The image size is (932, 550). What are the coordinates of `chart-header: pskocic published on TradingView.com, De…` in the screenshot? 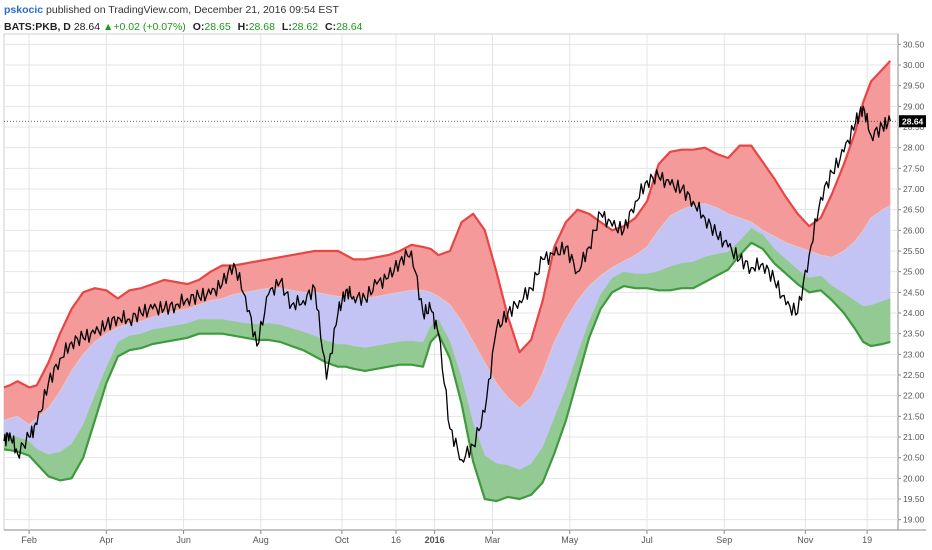 It's located at (454, 18).